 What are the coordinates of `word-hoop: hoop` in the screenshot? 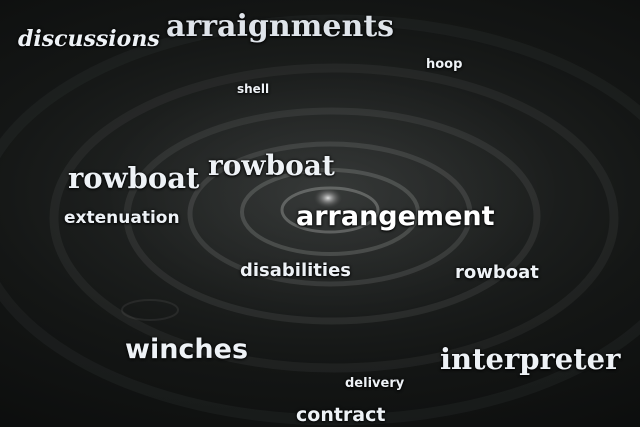 It's located at (444, 64).